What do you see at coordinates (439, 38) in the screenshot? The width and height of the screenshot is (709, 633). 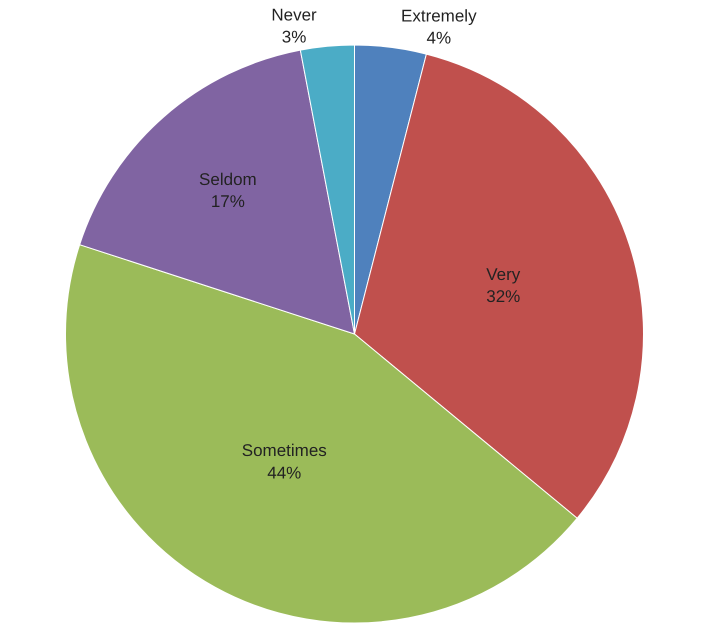 I see `data-label: 4%` at bounding box center [439, 38].